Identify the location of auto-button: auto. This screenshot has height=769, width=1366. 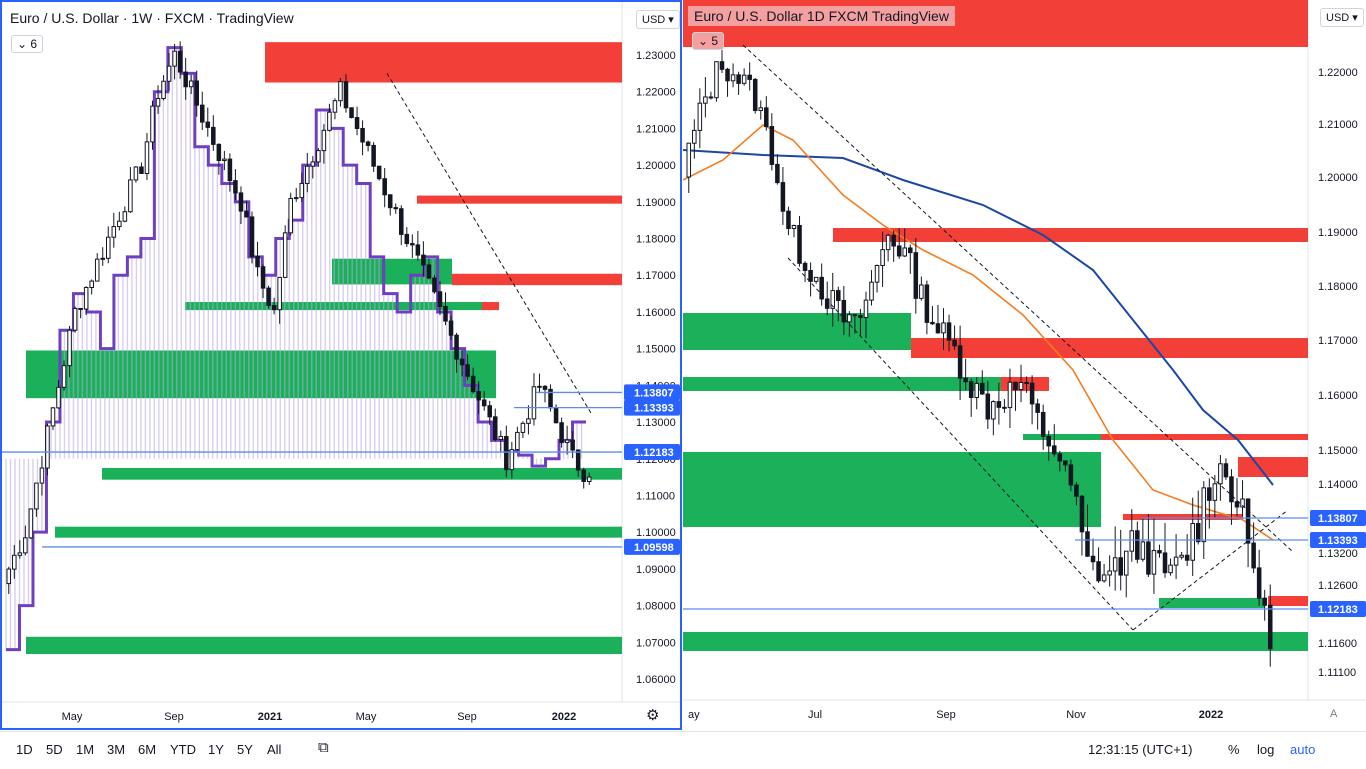
(1303, 749).